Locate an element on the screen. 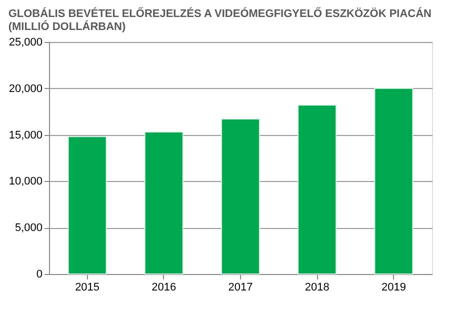 The height and width of the screenshot is (320, 450). x-tick-label: 2017 is located at coordinates (240, 288).